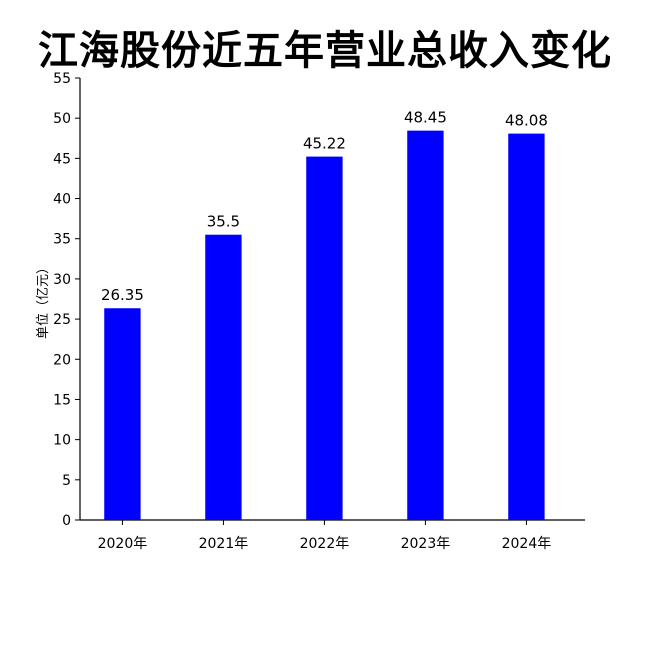 This screenshot has height=650, width=650. Describe the element at coordinates (62, 320) in the screenshot. I see `y-tick-label: 25` at that location.